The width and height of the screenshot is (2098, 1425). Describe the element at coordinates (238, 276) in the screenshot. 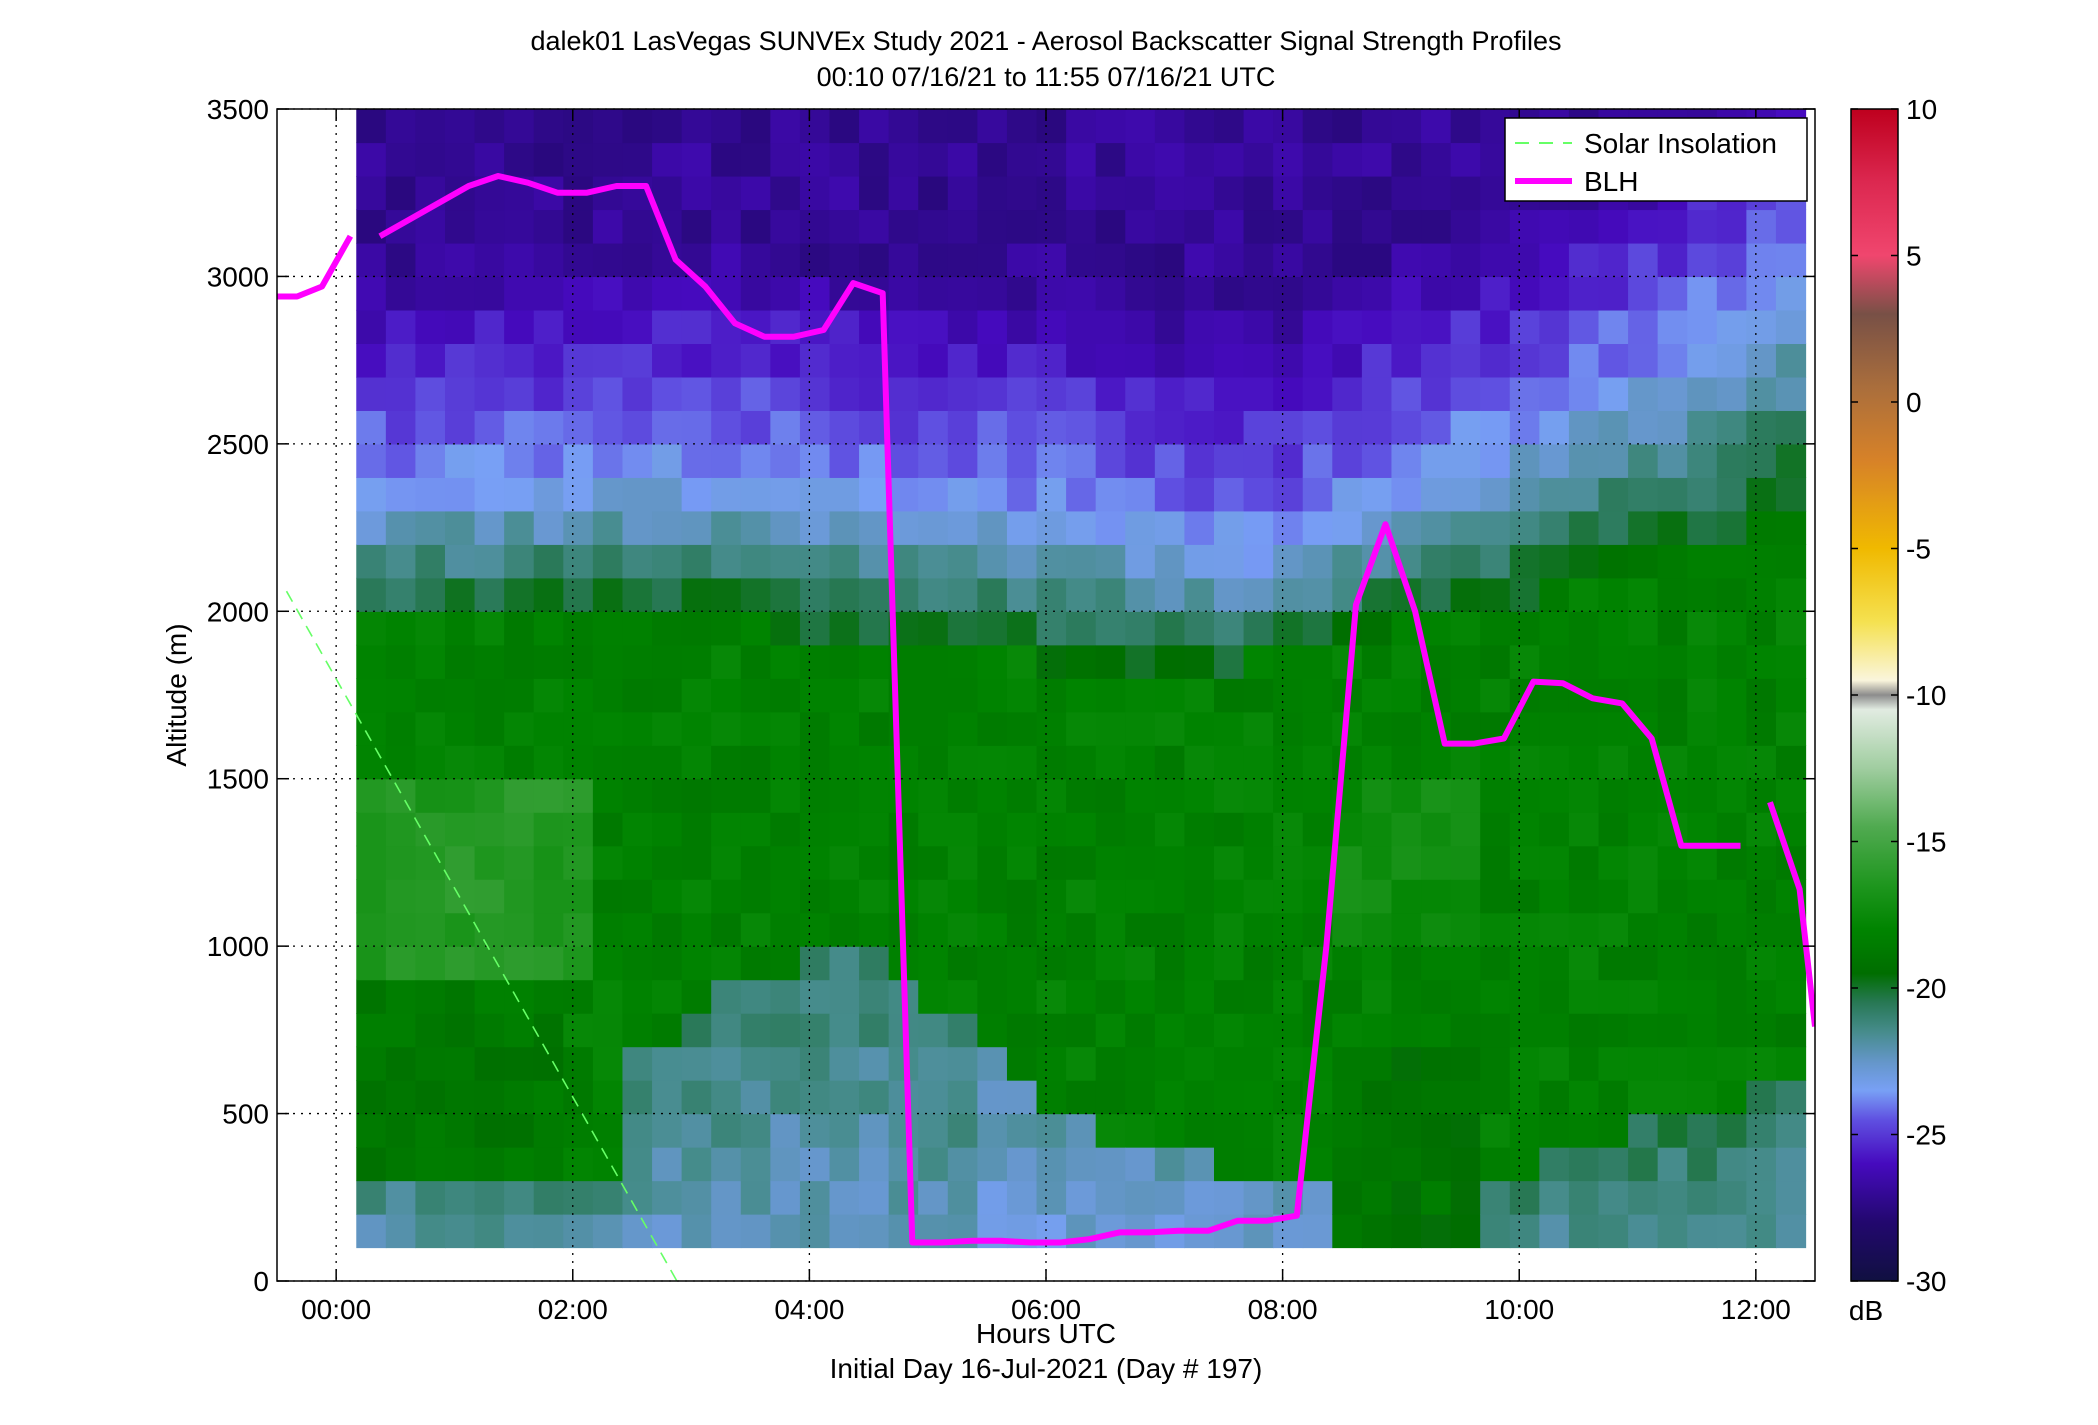

I see `y-tick-label: 3000` at that location.